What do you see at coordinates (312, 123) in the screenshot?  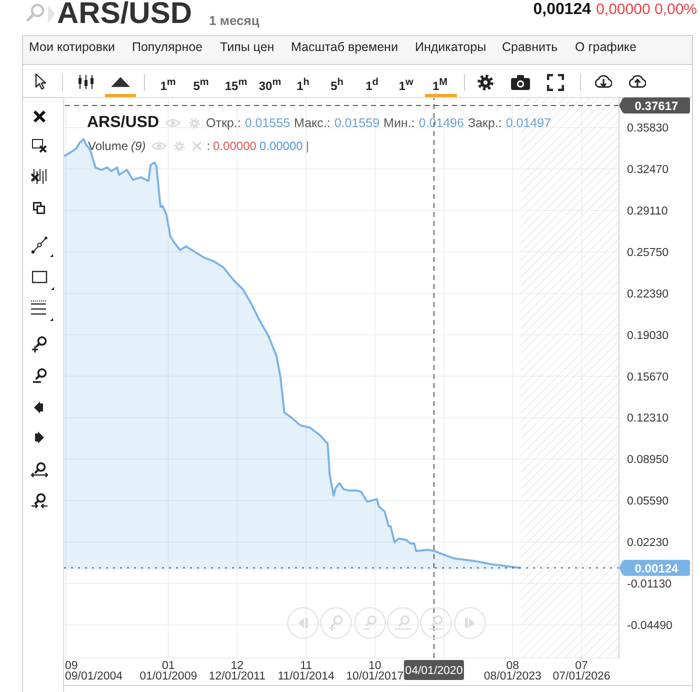 I see `annotation: Макс.:` at bounding box center [312, 123].